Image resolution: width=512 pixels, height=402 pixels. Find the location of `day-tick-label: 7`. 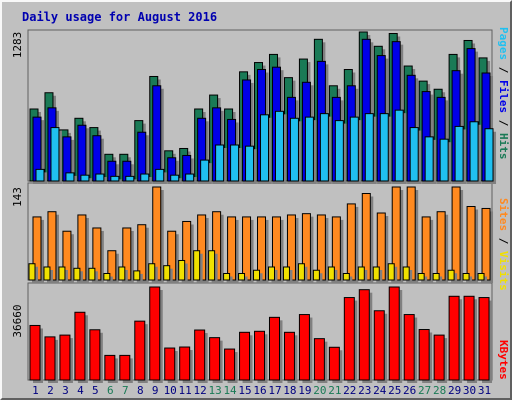

day-tick-label: 7 is located at coordinates (125, 390).